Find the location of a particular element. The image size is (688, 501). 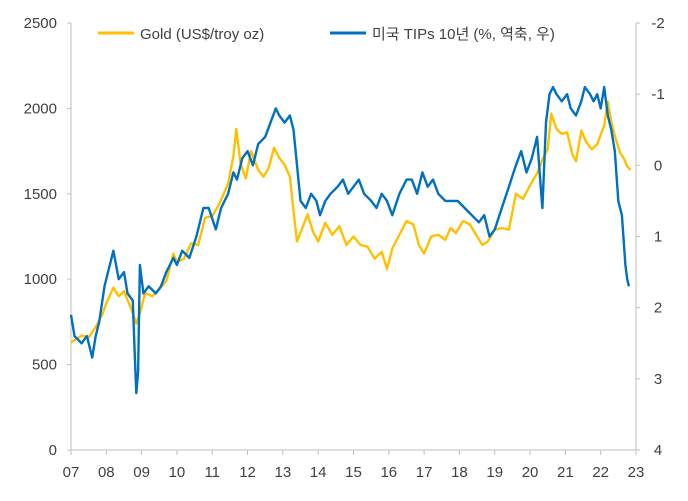

legend-label-tips: 미국 TIPs 10년 (%, 역축, 우) is located at coordinates (463, 34).